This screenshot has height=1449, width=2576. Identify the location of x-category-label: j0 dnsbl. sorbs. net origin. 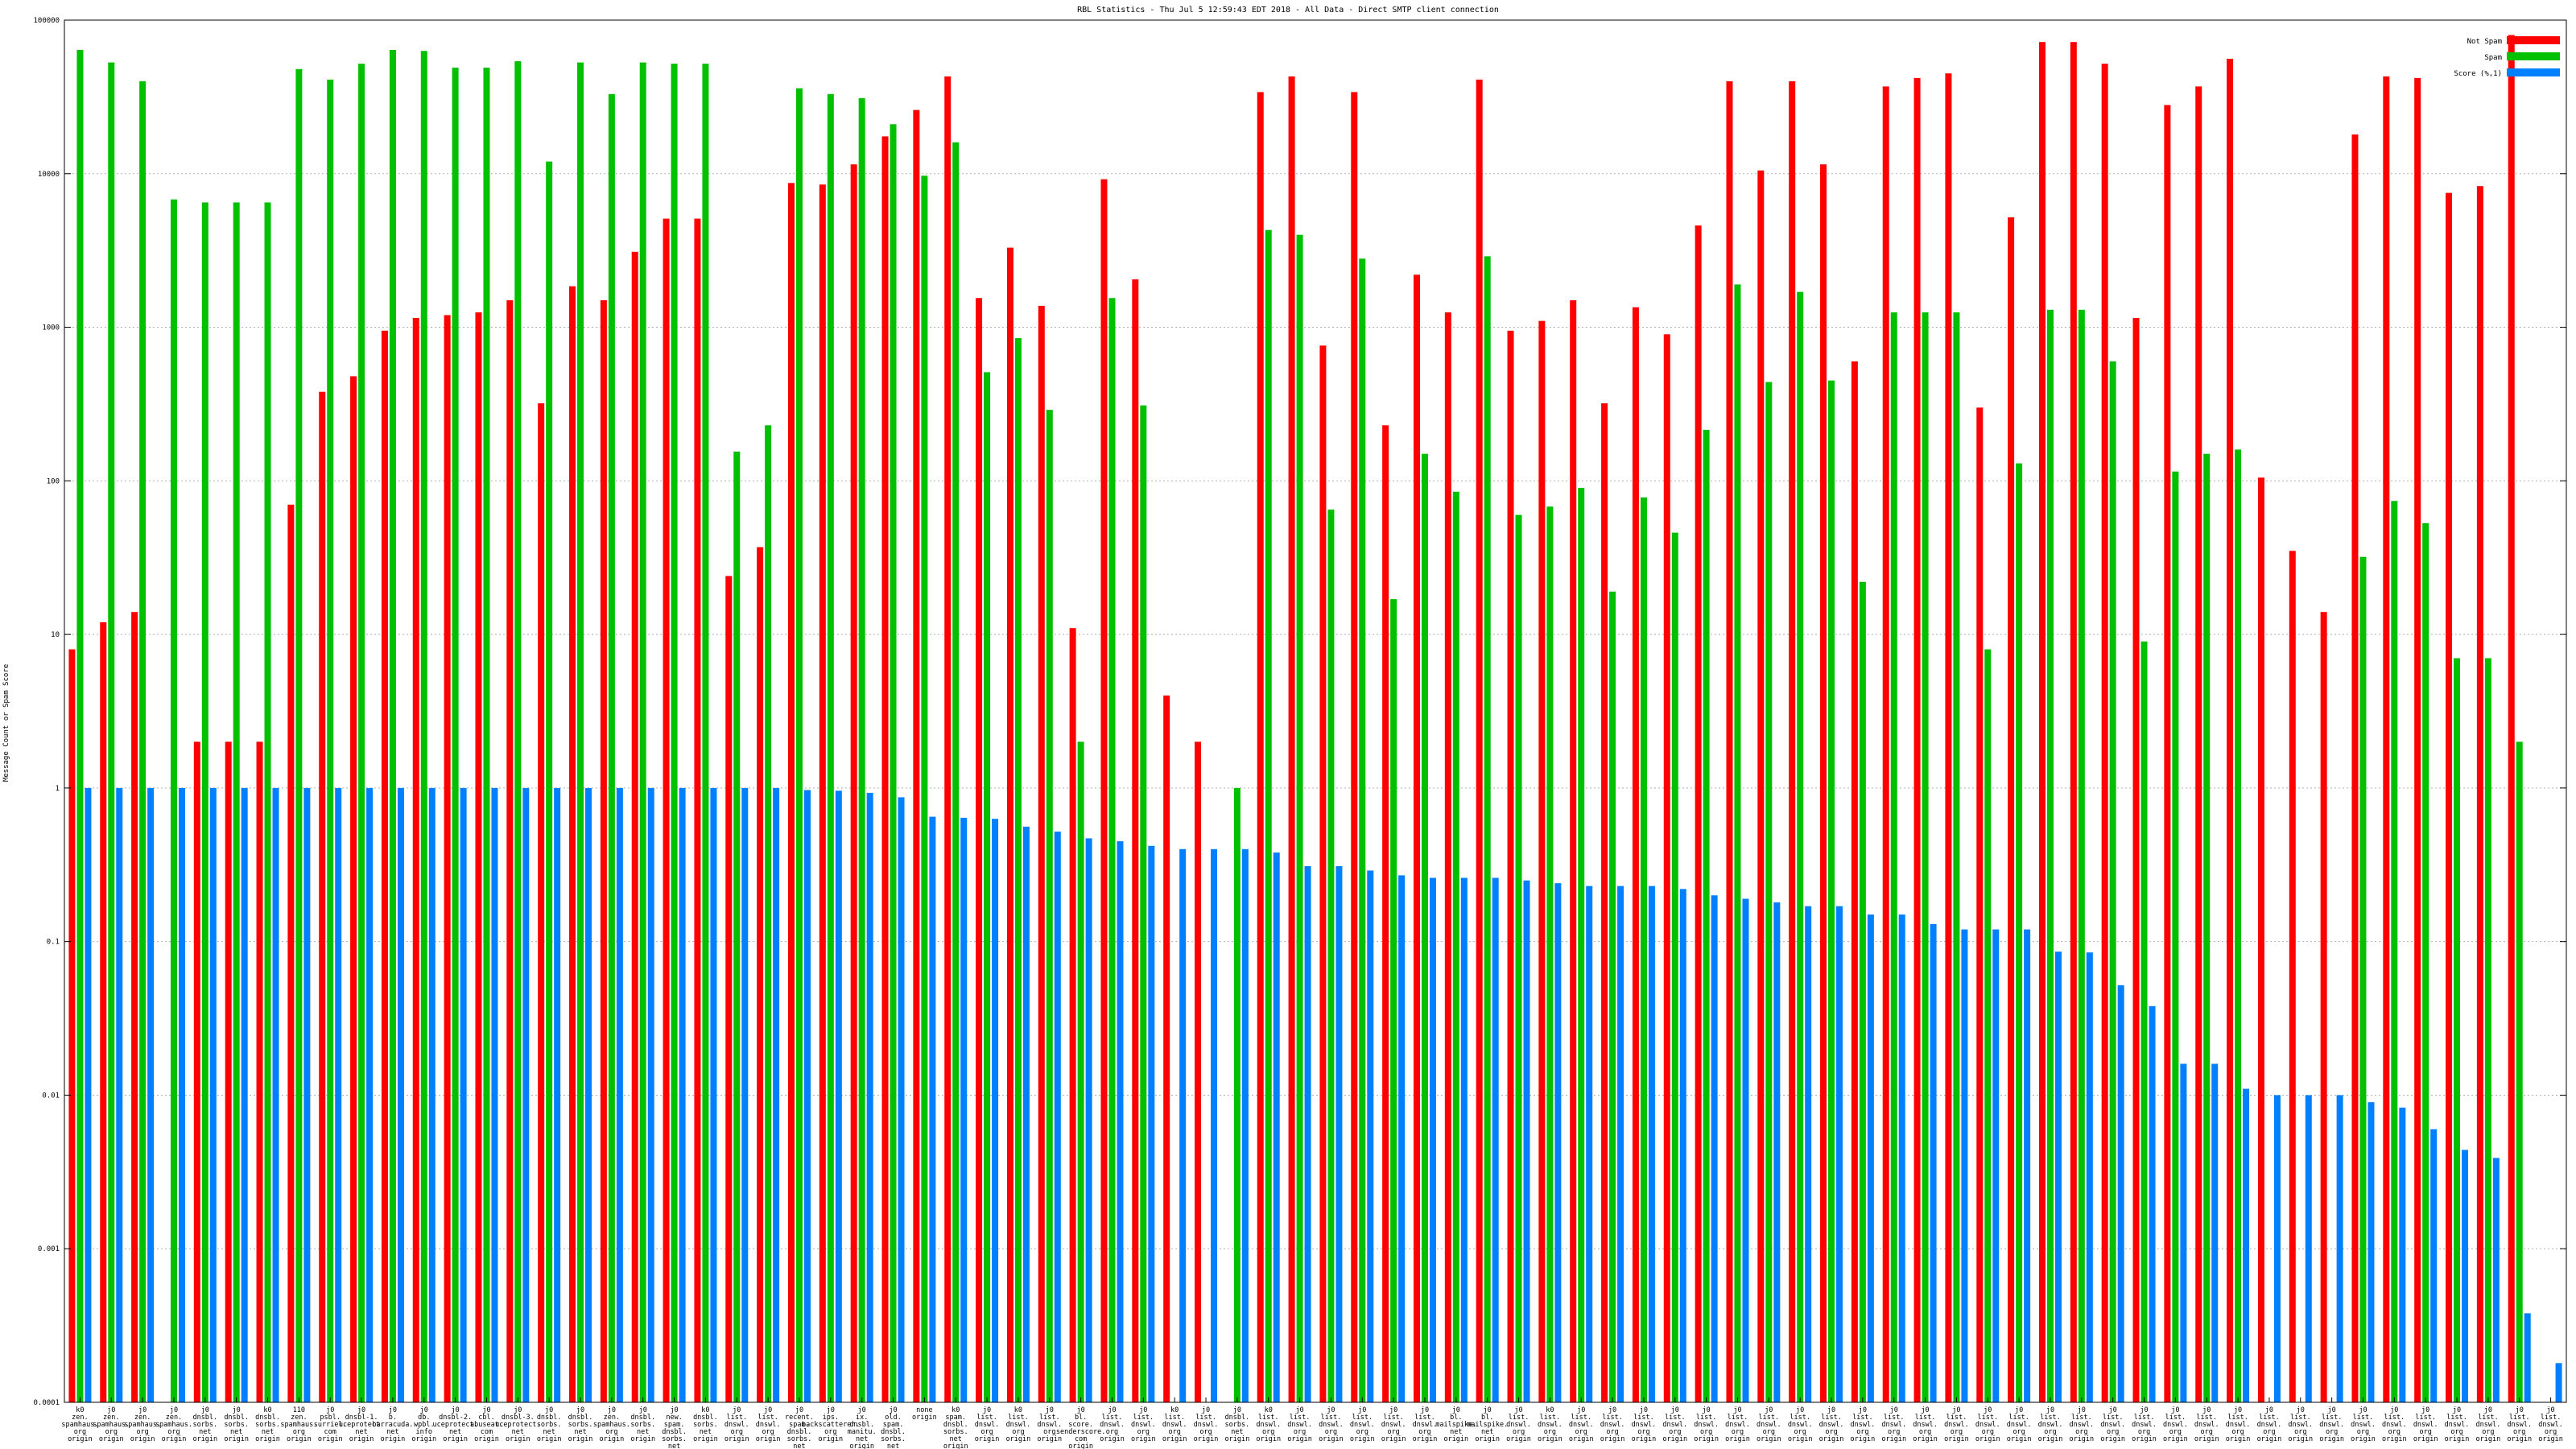
(549, 1424).